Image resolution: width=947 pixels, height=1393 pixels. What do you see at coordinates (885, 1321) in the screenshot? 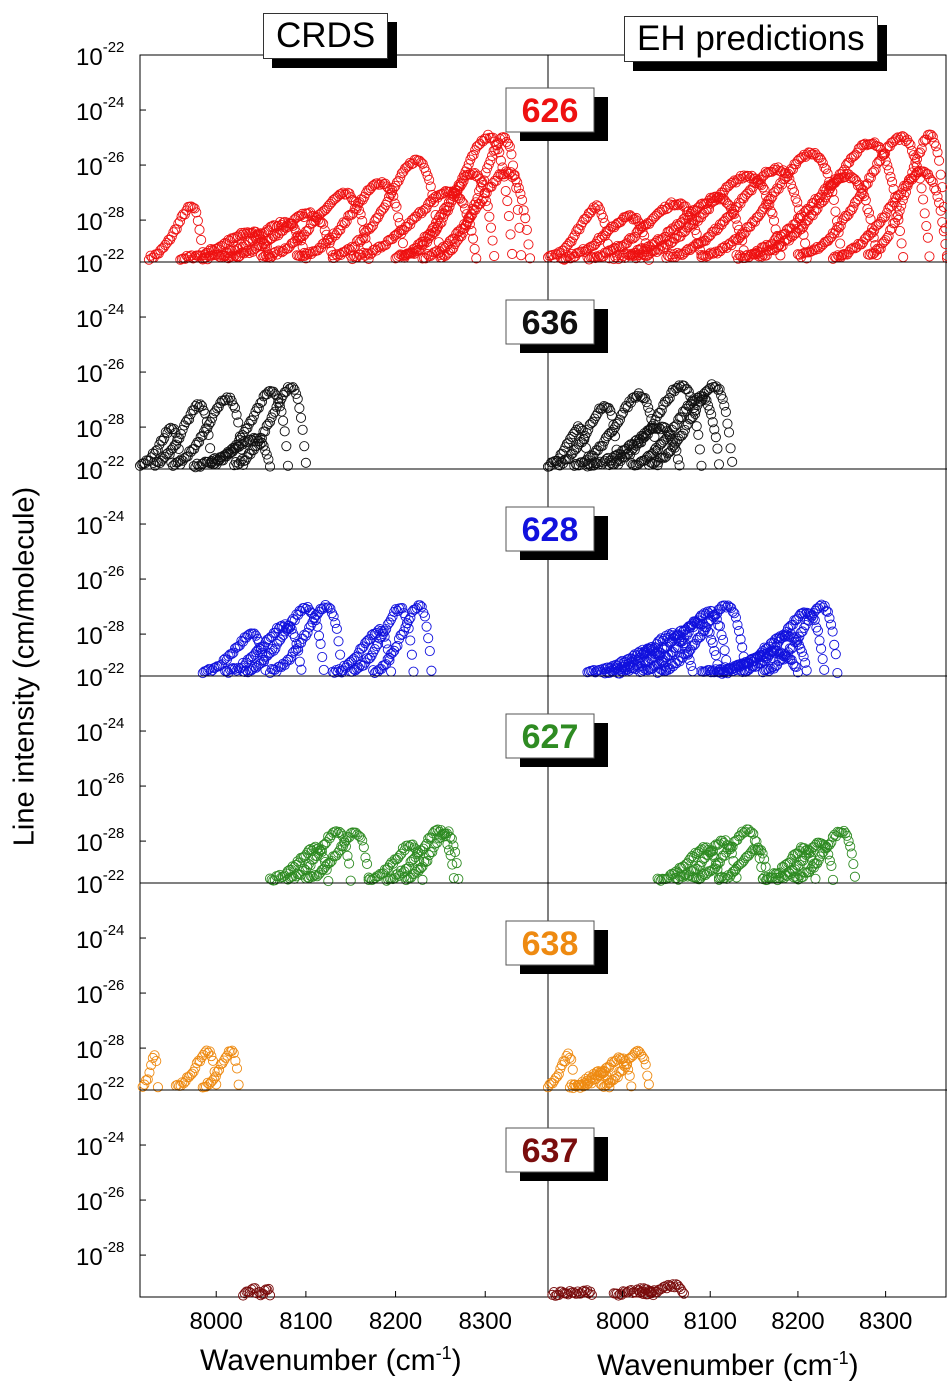
I see `x-tick-label: 8300` at bounding box center [885, 1321].